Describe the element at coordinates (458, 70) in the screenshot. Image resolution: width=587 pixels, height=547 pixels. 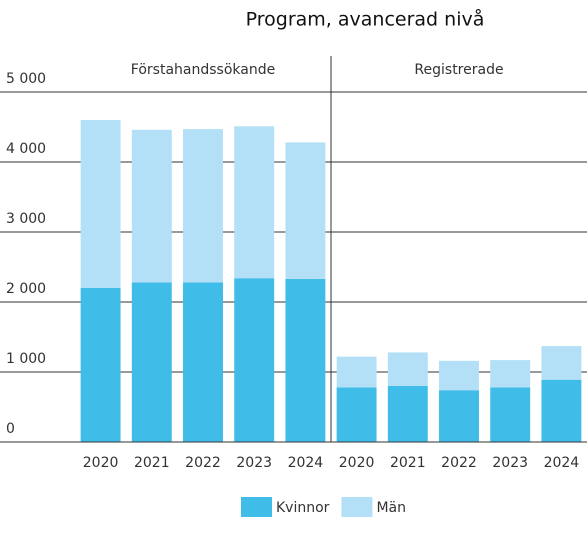
I see `facet-title: Registrerade` at that location.